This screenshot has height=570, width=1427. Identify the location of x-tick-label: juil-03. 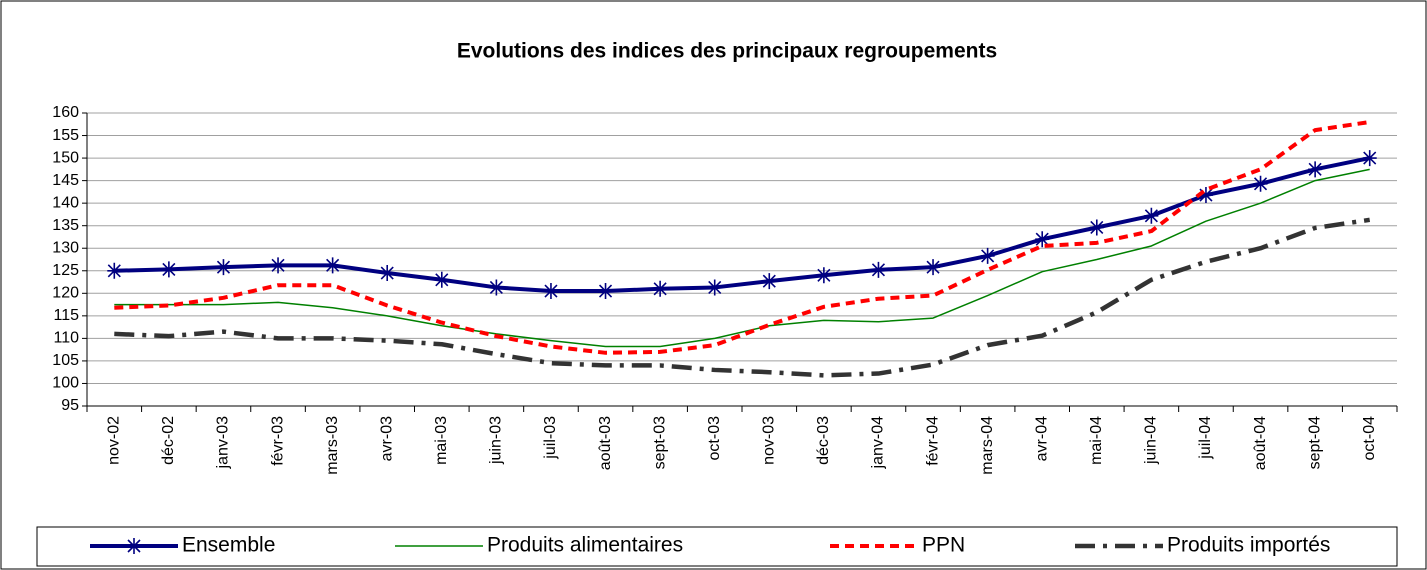
(550, 438).